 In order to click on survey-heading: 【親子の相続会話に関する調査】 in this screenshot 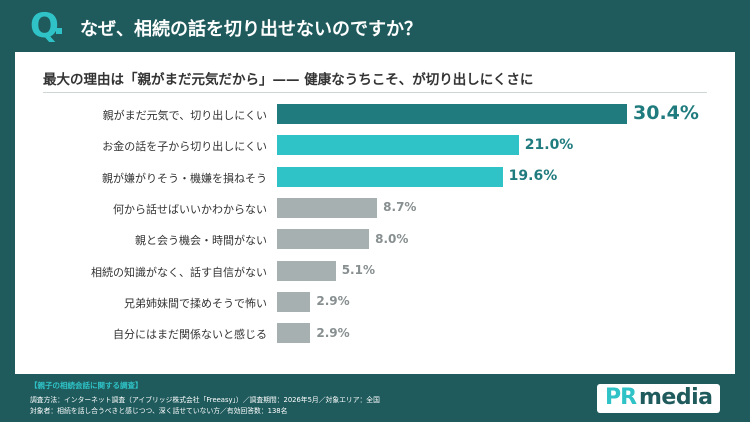, I will do `click(86, 385)`.